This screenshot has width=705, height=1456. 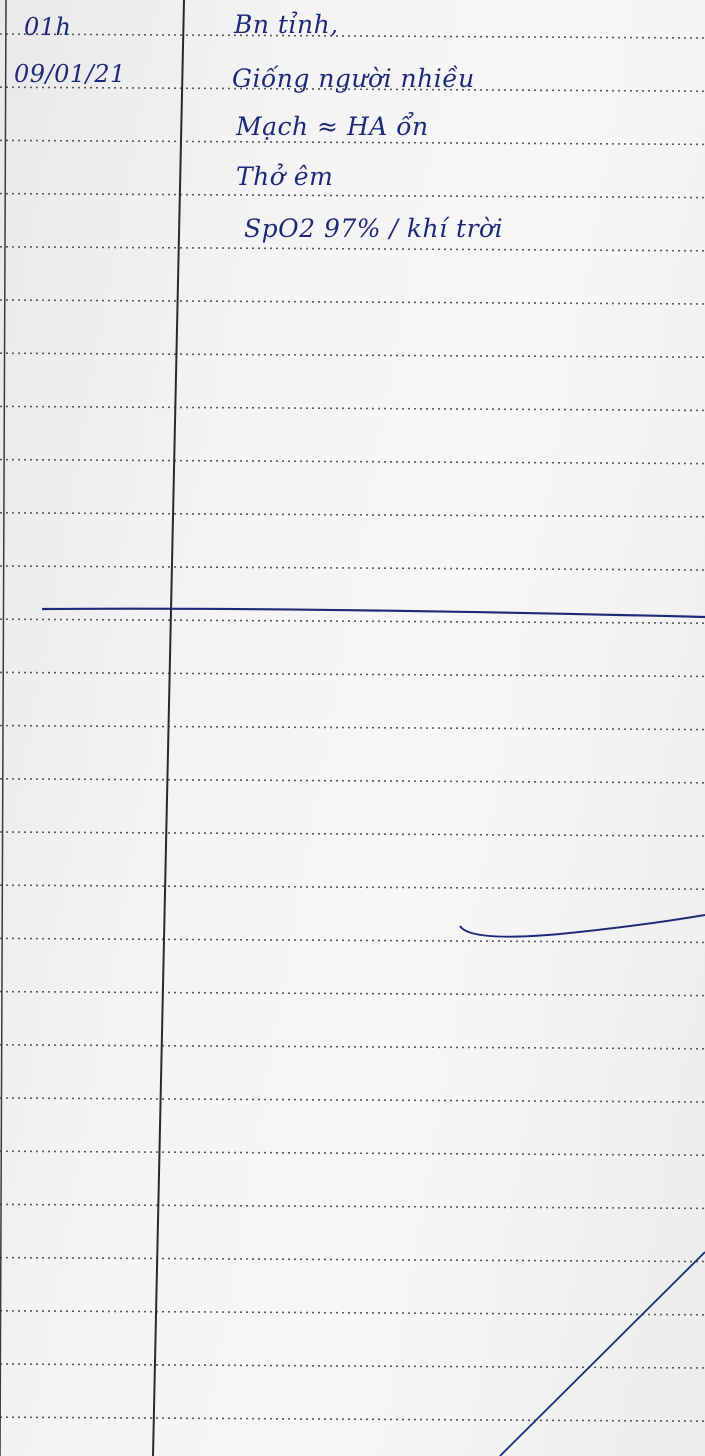 What do you see at coordinates (602, 1353) in the screenshot?
I see `diagonal-cross-stroke` at bounding box center [602, 1353].